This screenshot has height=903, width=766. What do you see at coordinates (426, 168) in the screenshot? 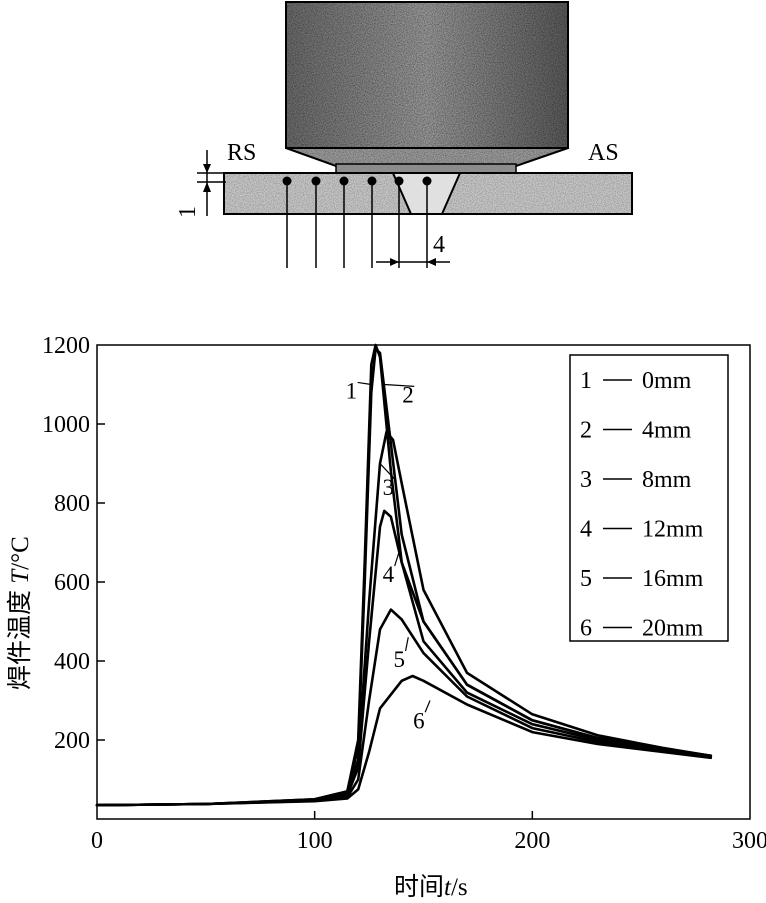
I see `tool-shoulder` at bounding box center [426, 168].